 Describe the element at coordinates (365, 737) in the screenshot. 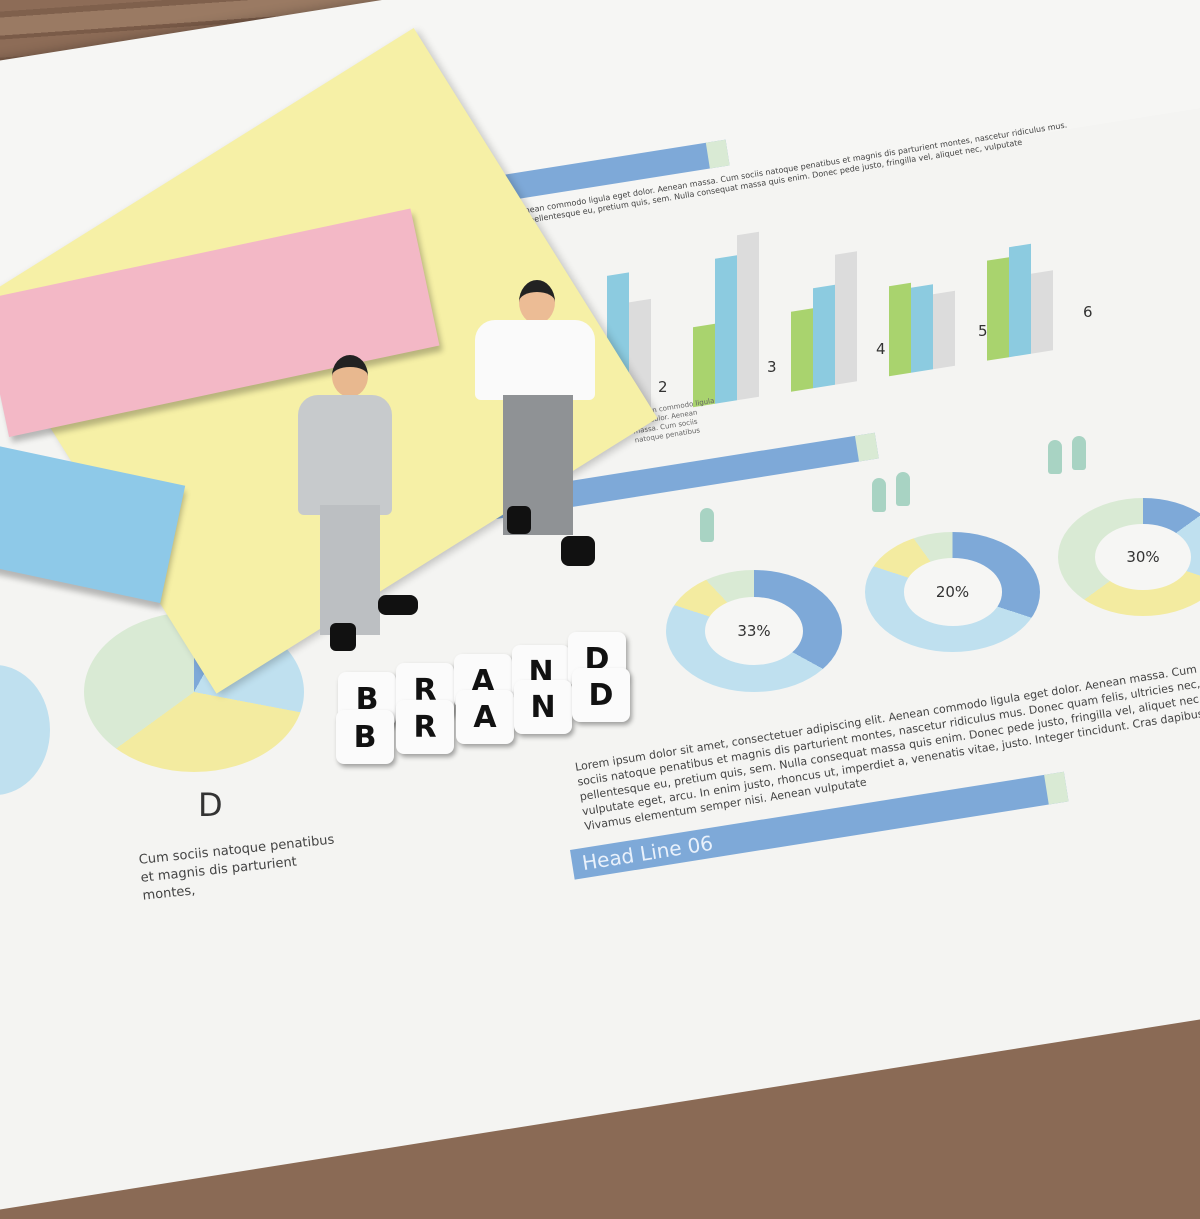

I see `letter-block: B` at that location.